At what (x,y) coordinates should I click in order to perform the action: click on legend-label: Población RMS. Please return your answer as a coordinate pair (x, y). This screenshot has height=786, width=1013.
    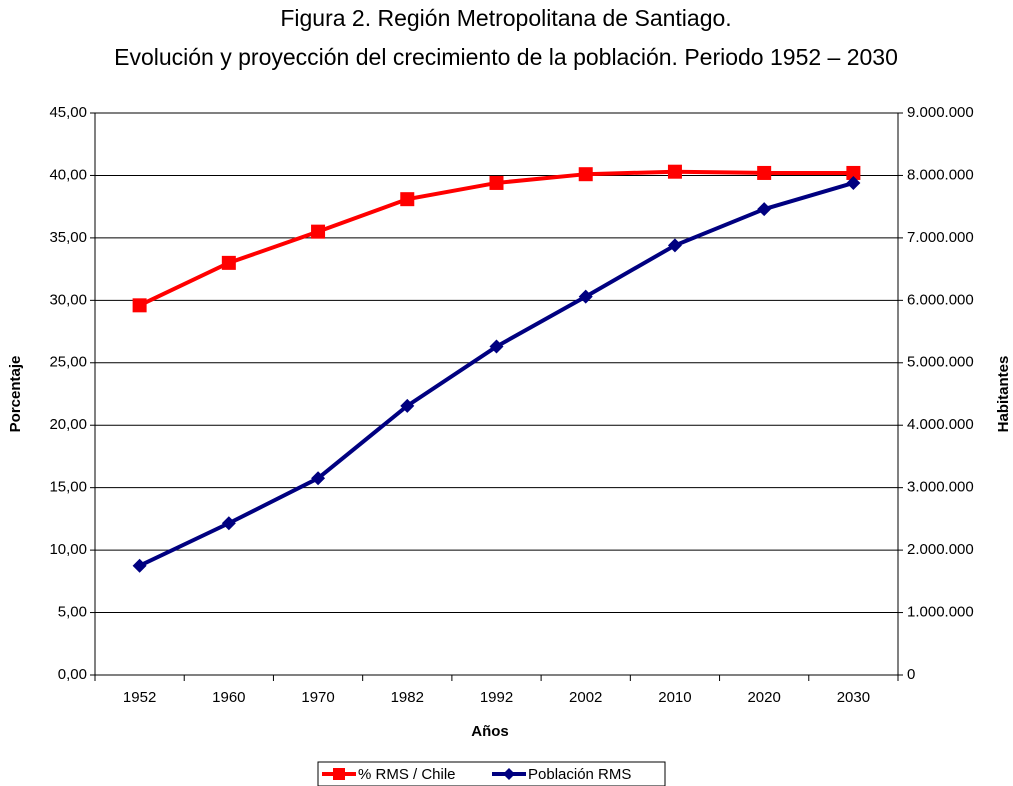
    Looking at the image, I should click on (579, 774).